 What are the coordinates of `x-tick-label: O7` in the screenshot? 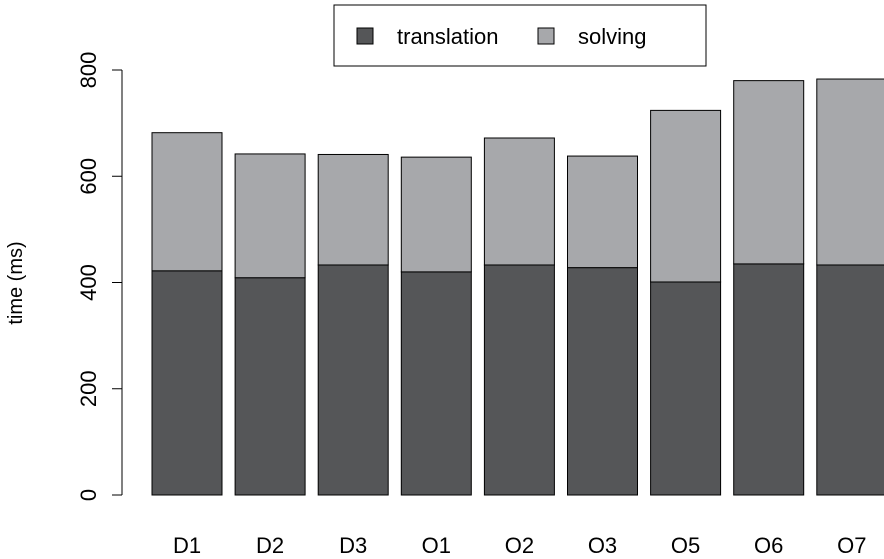 It's located at (851, 545).